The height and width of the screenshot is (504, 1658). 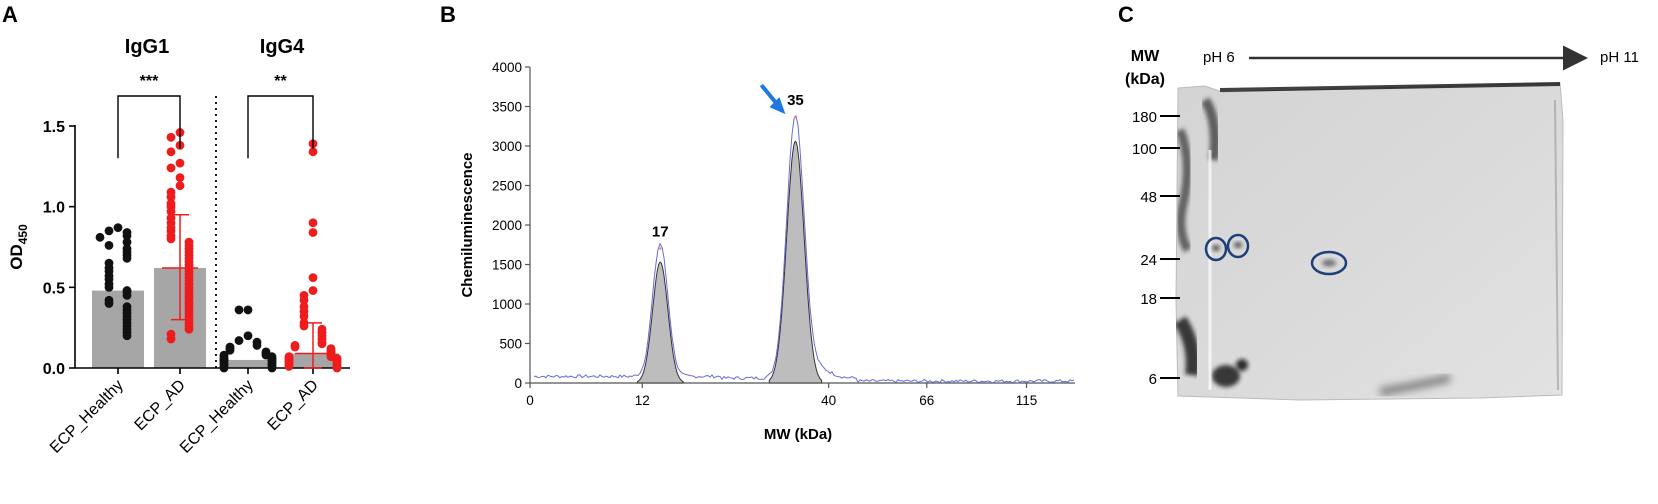 I want to click on y-tick-label-a: 1.0, so click(x=54, y=208).